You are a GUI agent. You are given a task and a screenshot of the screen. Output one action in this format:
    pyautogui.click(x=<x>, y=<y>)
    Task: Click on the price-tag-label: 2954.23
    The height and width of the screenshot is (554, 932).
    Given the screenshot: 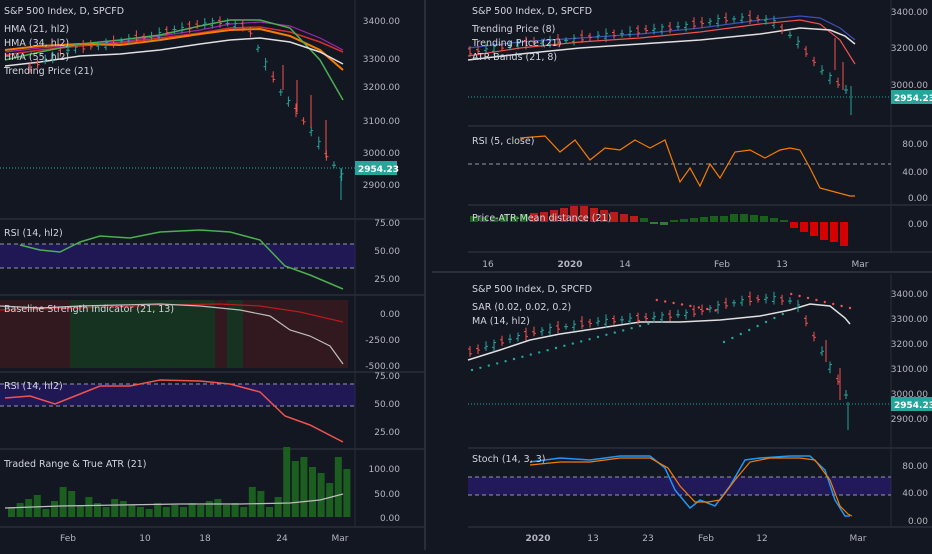 What is the action you would take?
    pyautogui.click(x=913, y=99)
    